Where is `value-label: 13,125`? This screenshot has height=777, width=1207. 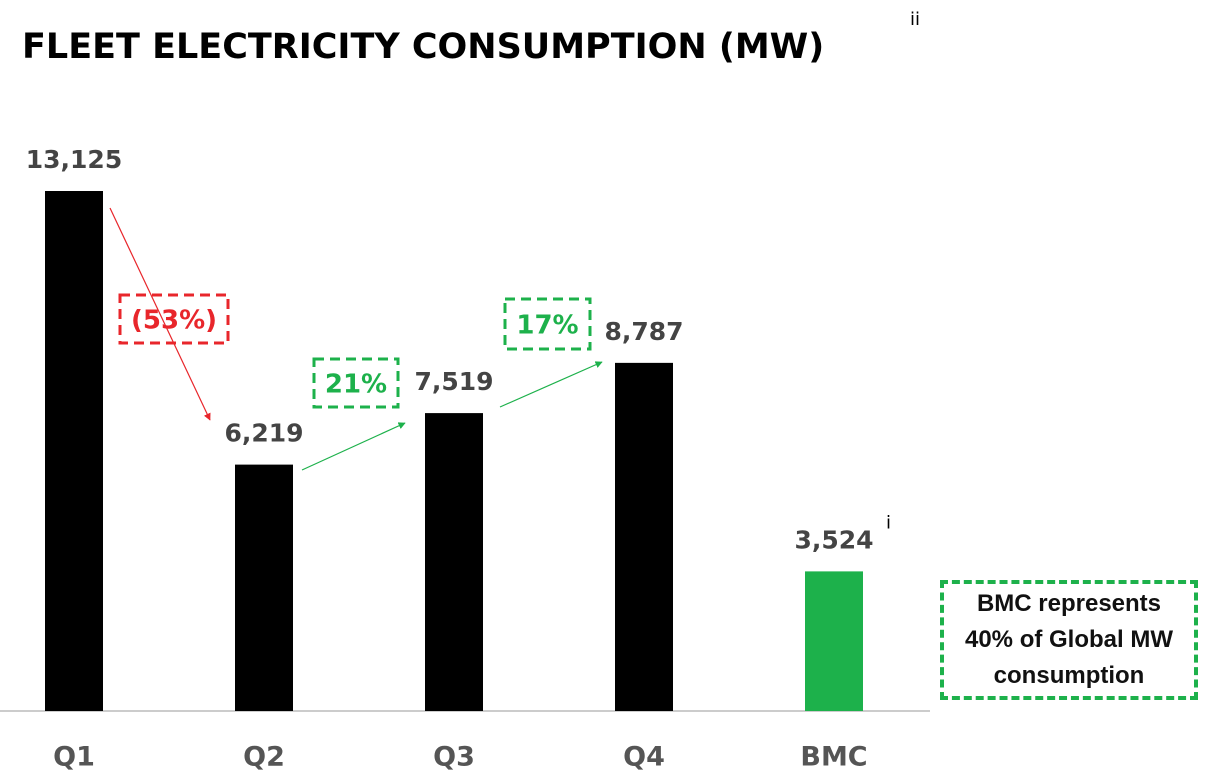 value-label: 13,125 is located at coordinates (74, 159).